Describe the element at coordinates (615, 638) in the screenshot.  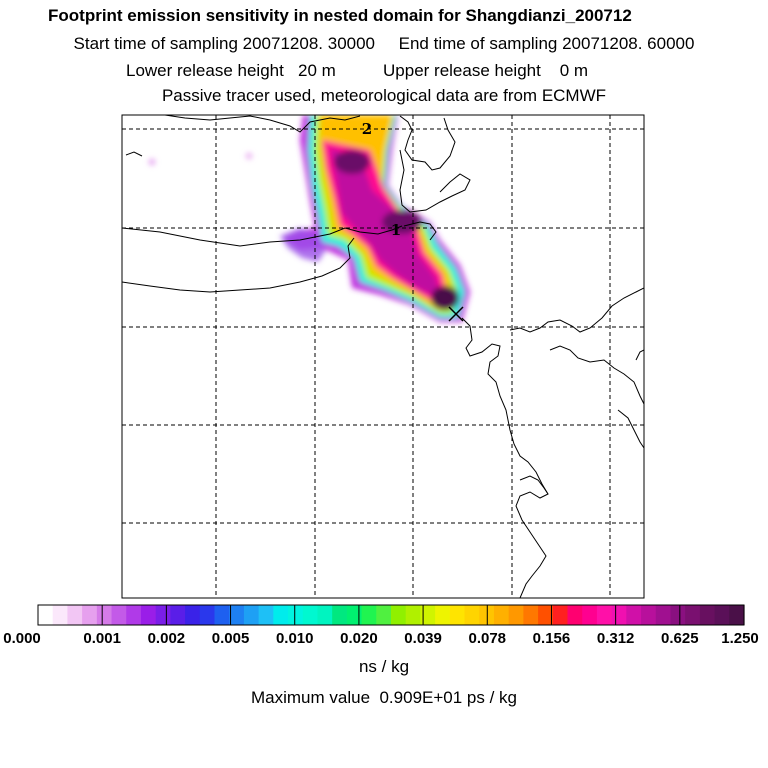
I see `colorbar-tick-label: 0.312` at that location.